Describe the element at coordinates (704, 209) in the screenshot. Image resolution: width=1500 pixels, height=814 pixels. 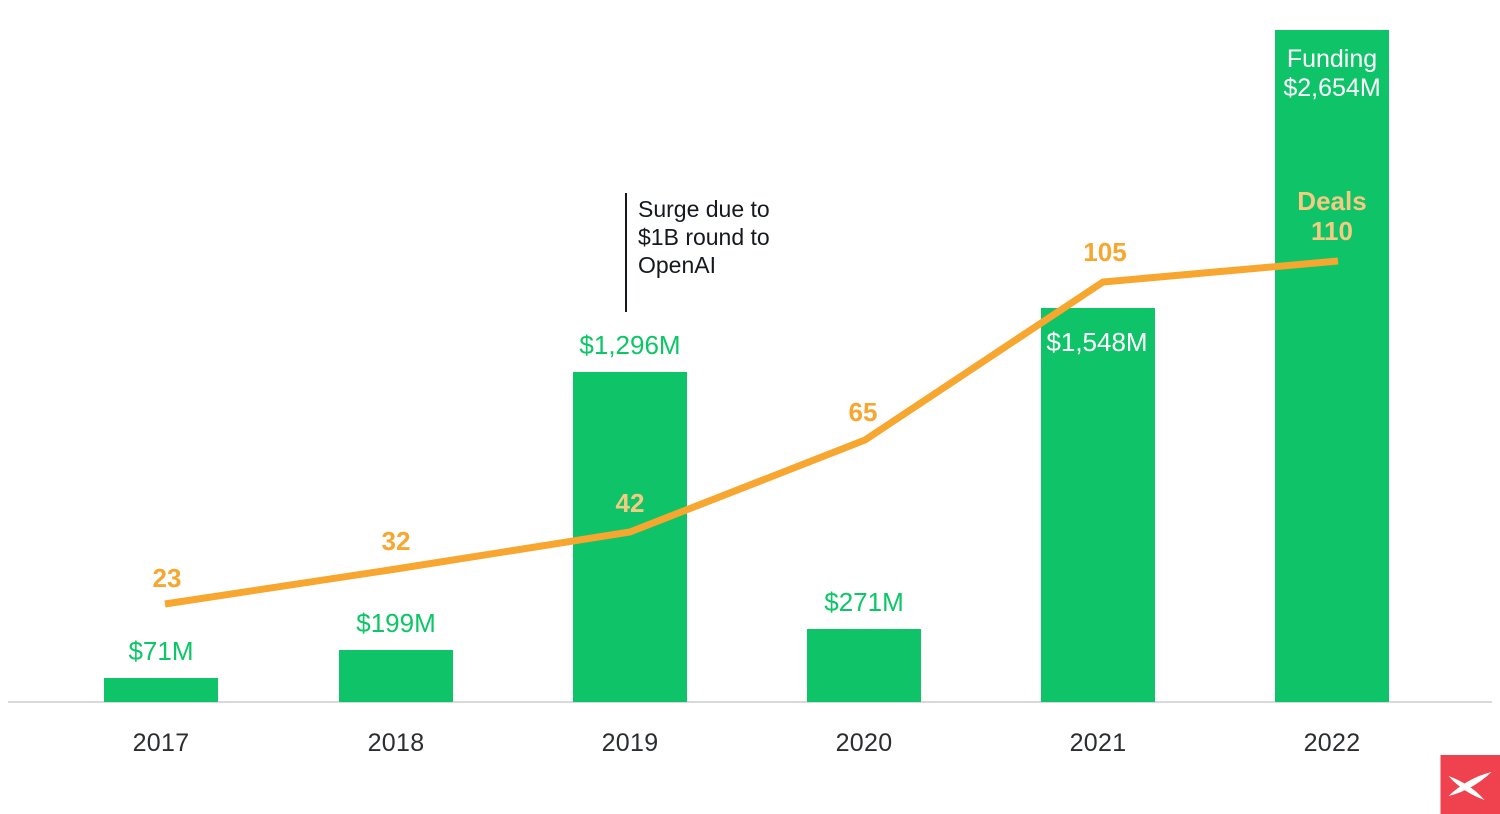
I see `annotation-line-1: Surge due to` at that location.